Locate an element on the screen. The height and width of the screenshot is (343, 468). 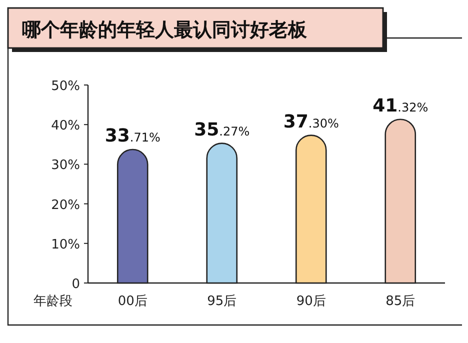
data-label: 33.71% is located at coordinates (132, 136).